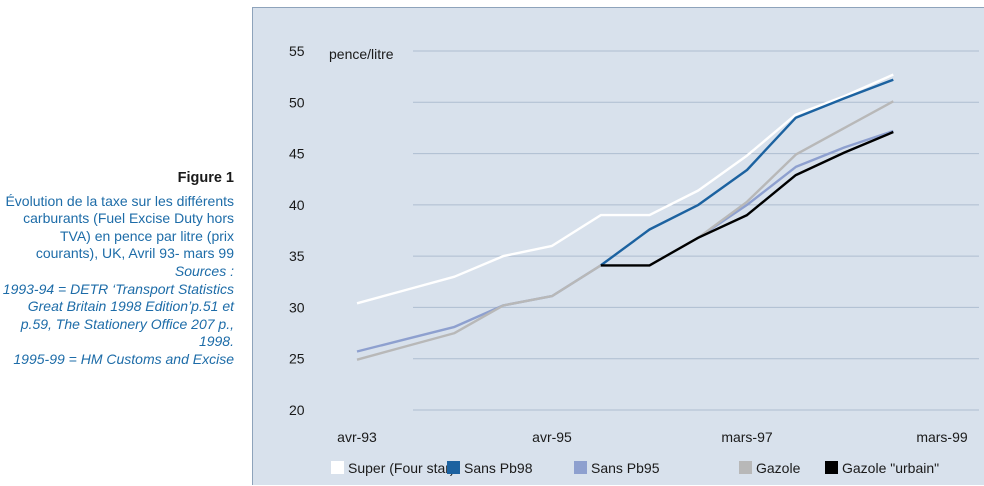 The height and width of the screenshot is (486, 984). I want to click on x-tick-label: avr-95, so click(552, 437).